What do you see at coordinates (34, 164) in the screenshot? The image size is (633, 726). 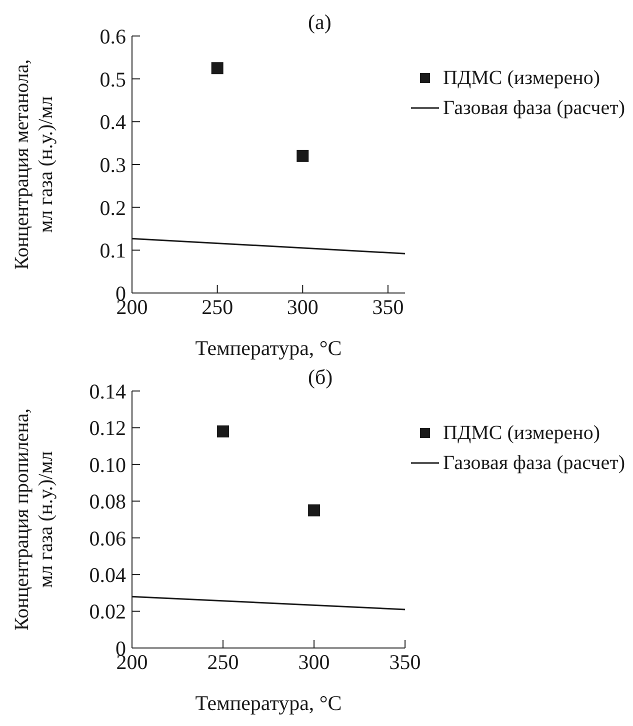 I see `y-axis-title: Концентрация метанола, мл газа (н.у.)/мл` at bounding box center [34, 164].